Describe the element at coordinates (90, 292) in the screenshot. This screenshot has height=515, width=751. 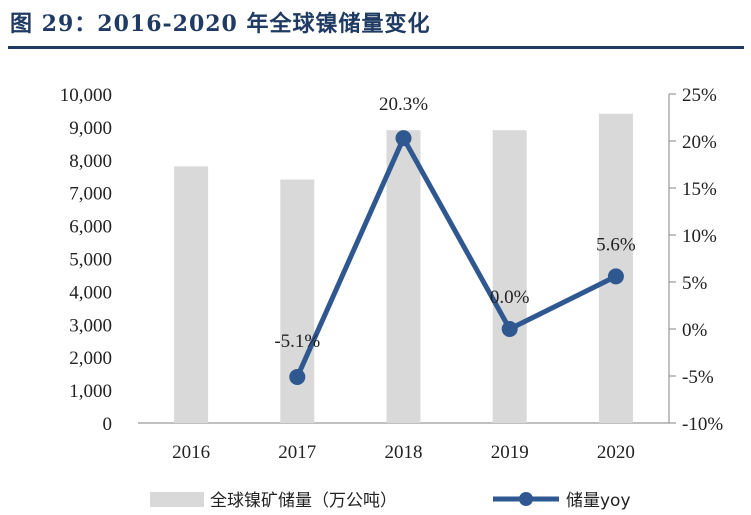
I see `y-left-tick-label: 4,000` at that location.